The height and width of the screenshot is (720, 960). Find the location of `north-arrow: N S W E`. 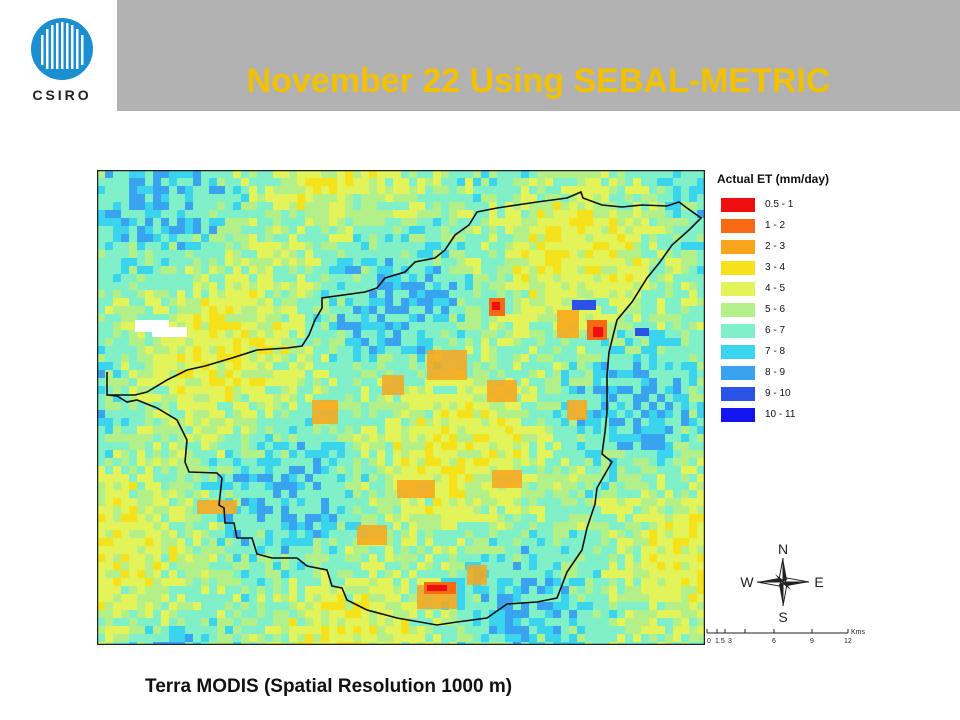

north-arrow: N S W E is located at coordinates (781, 583).